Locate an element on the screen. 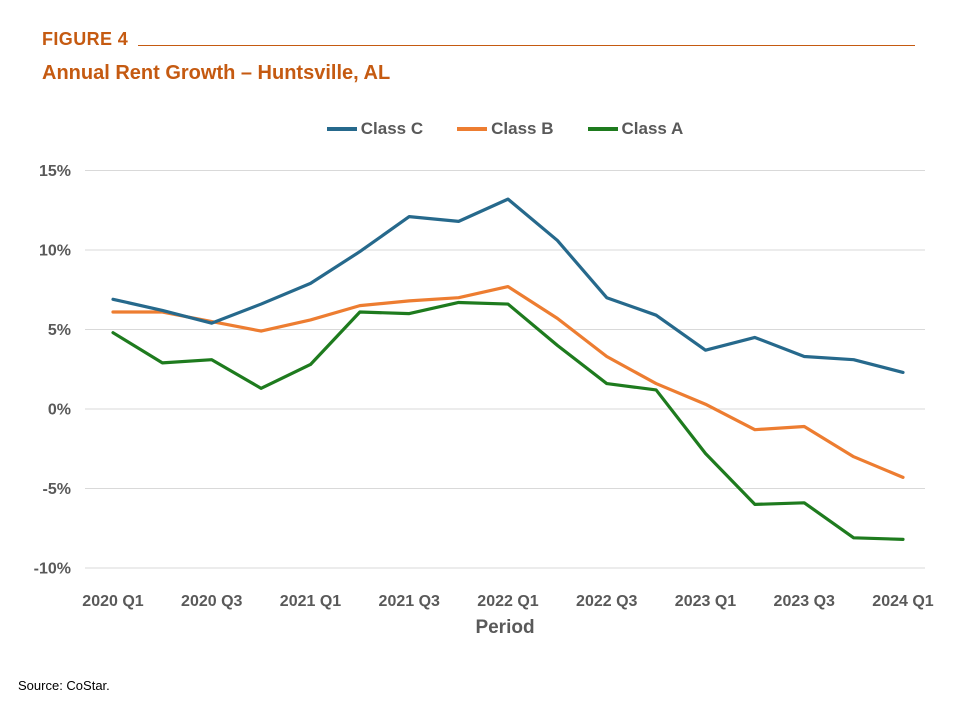  legend-label: Class A is located at coordinates (652, 128).